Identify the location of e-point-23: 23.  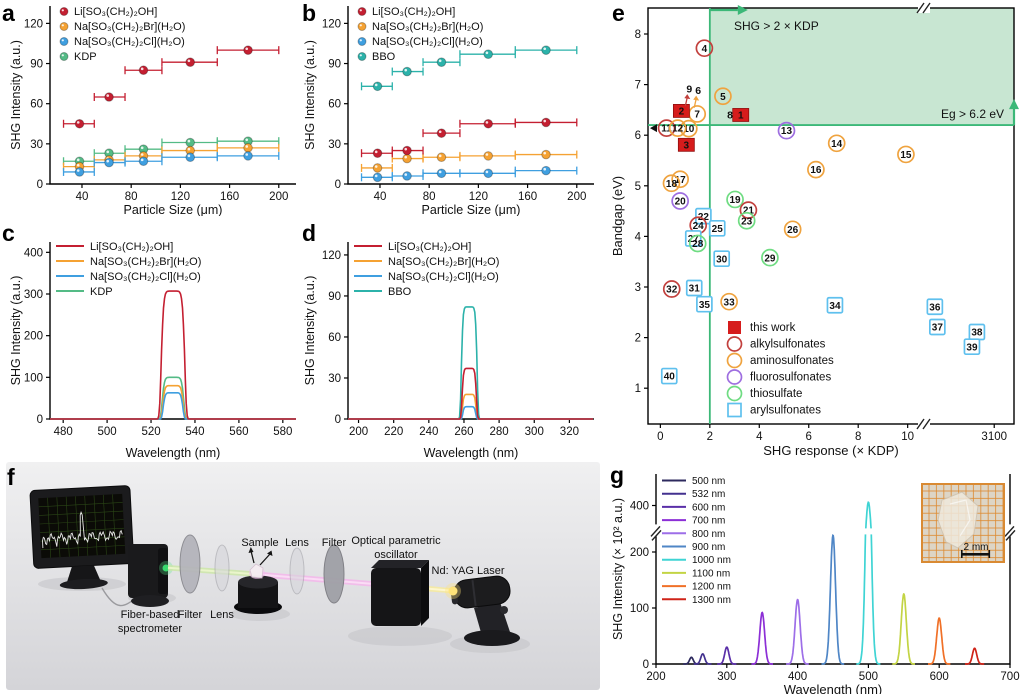
(746, 220).